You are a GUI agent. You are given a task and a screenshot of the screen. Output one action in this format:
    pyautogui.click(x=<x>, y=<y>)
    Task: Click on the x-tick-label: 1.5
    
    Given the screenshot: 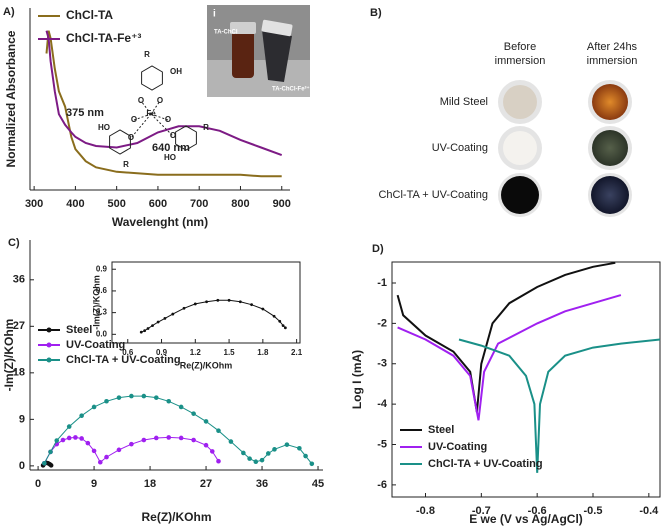 What is the action you would take?
    pyautogui.click(x=230, y=352)
    